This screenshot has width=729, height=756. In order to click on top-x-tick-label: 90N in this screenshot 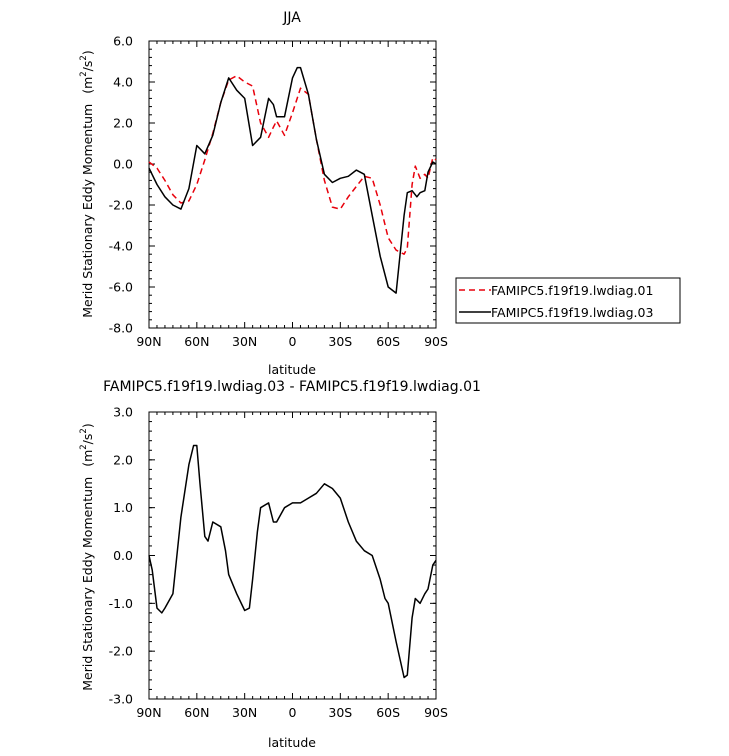, I will do `click(148, 341)`.